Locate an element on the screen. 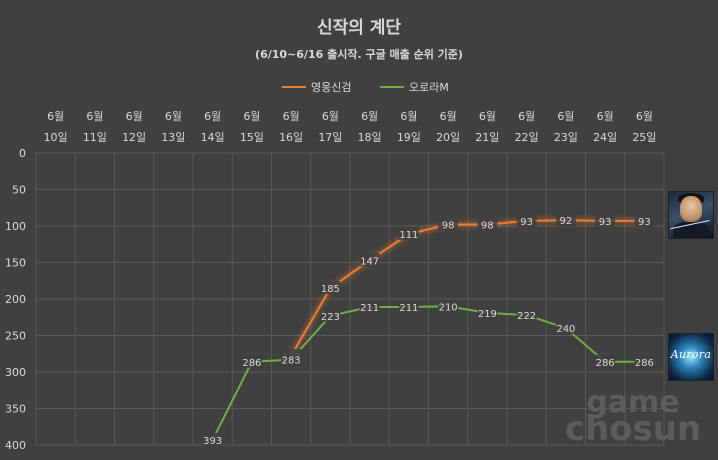  y-tick-label: 100 is located at coordinates (15, 226).